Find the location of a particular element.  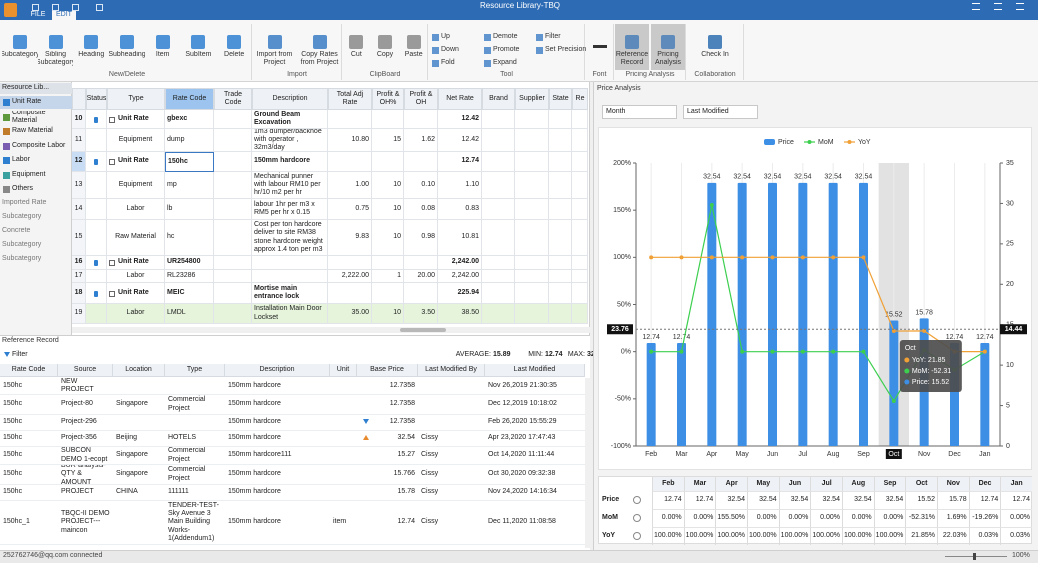

grid-header: State is located at coordinates (560, 99).